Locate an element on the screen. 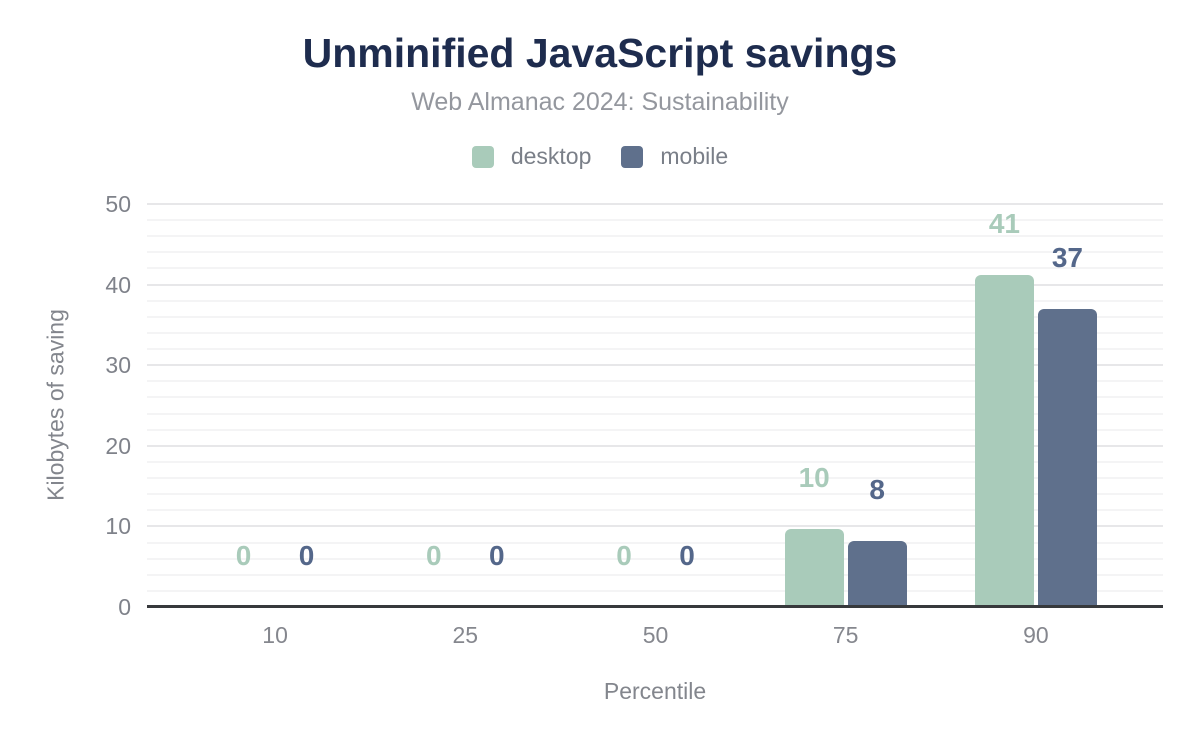 The height and width of the screenshot is (742, 1200). chart-subtitle: Web Almanac 2024: Sustainability is located at coordinates (600, 102).